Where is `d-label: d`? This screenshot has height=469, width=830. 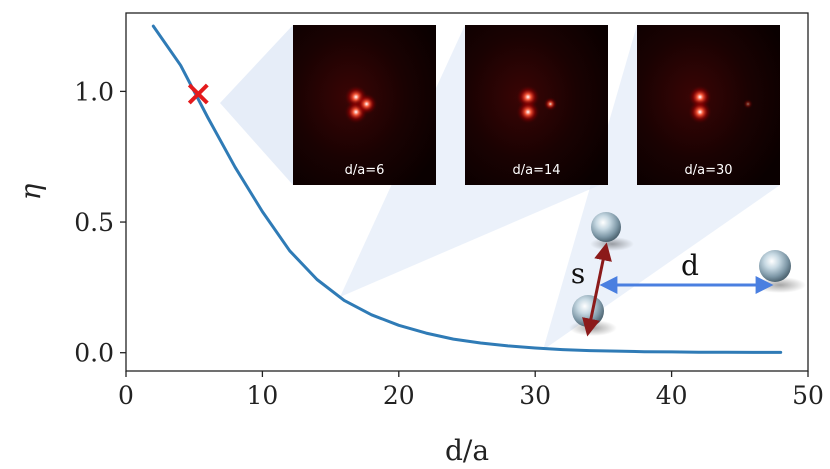 d-label: d is located at coordinates (690, 265).